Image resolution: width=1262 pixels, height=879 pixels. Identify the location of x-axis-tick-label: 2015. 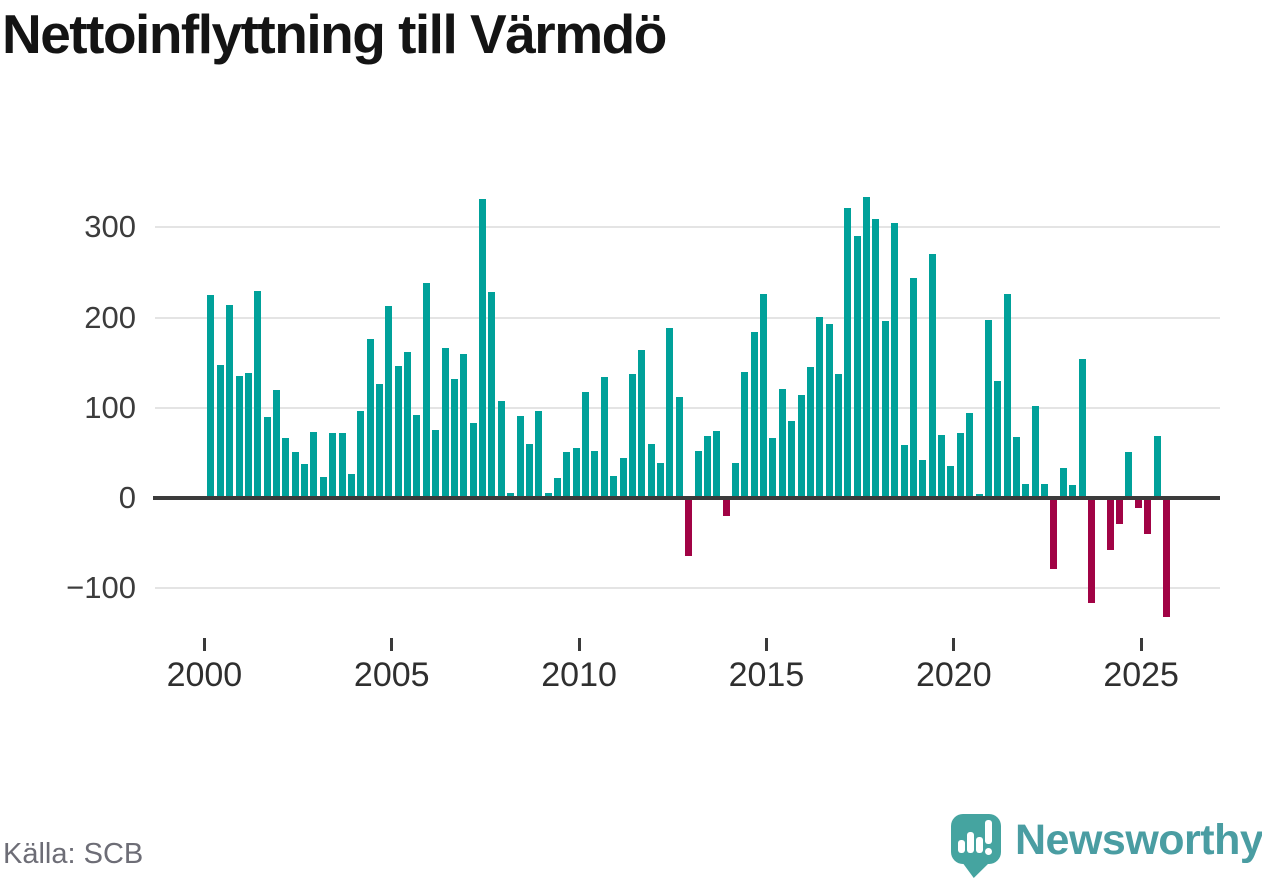
(766, 675).